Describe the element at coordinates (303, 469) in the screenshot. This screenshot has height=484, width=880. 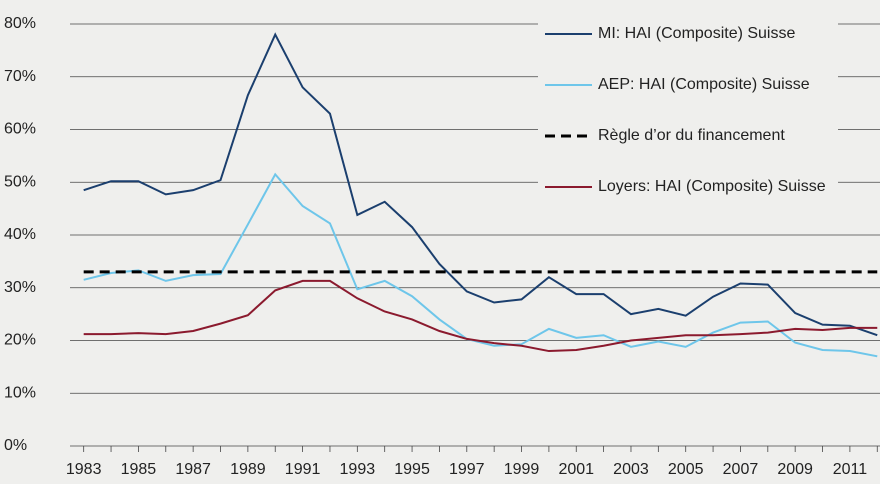
I see `x-tick-label: 1991` at that location.